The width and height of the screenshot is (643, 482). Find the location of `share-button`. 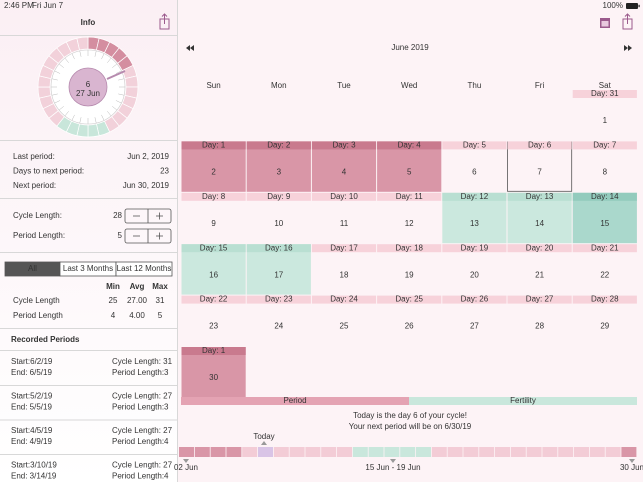

share-button is located at coordinates (164, 21).